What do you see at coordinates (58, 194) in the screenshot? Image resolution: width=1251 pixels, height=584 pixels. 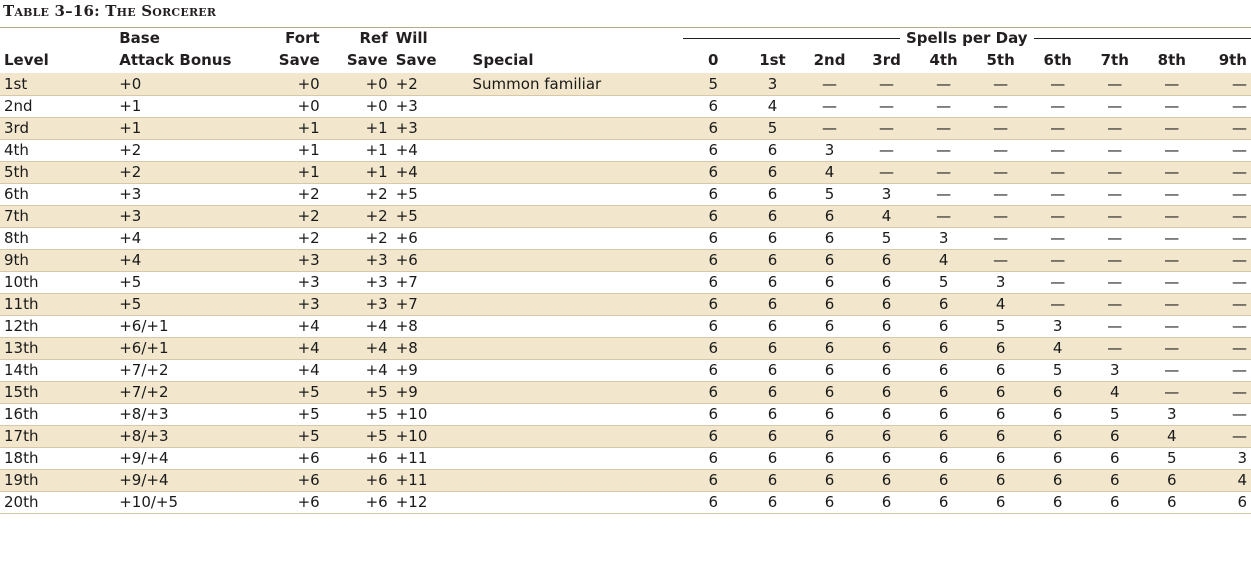 I see `level-cell: 6th` at bounding box center [58, 194].